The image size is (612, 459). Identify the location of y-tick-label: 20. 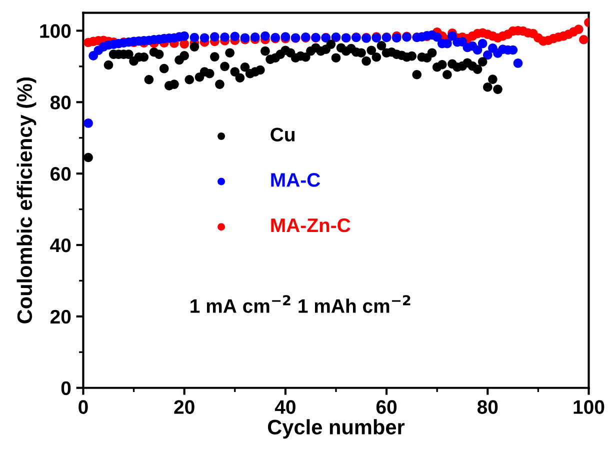
(60, 317).